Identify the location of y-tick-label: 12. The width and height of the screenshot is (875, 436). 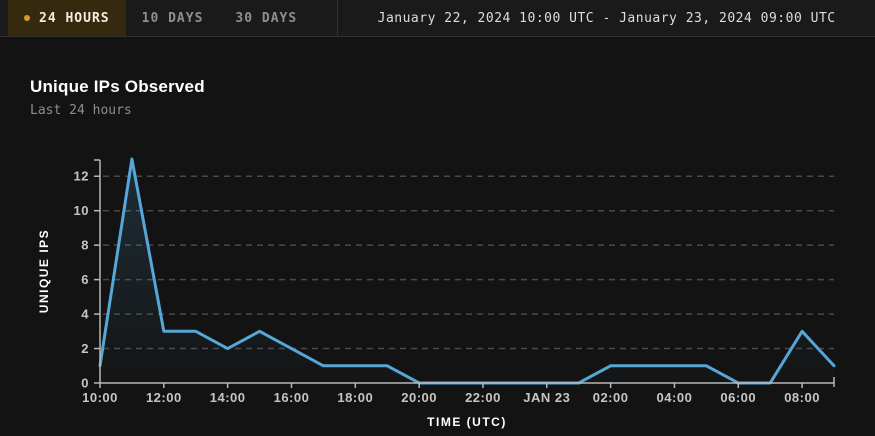
(81, 176).